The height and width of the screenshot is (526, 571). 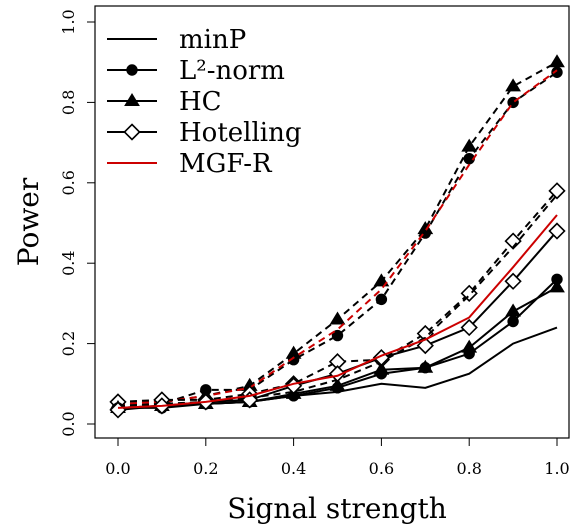 I want to click on x-tick-label: 1.0, so click(x=556, y=468).